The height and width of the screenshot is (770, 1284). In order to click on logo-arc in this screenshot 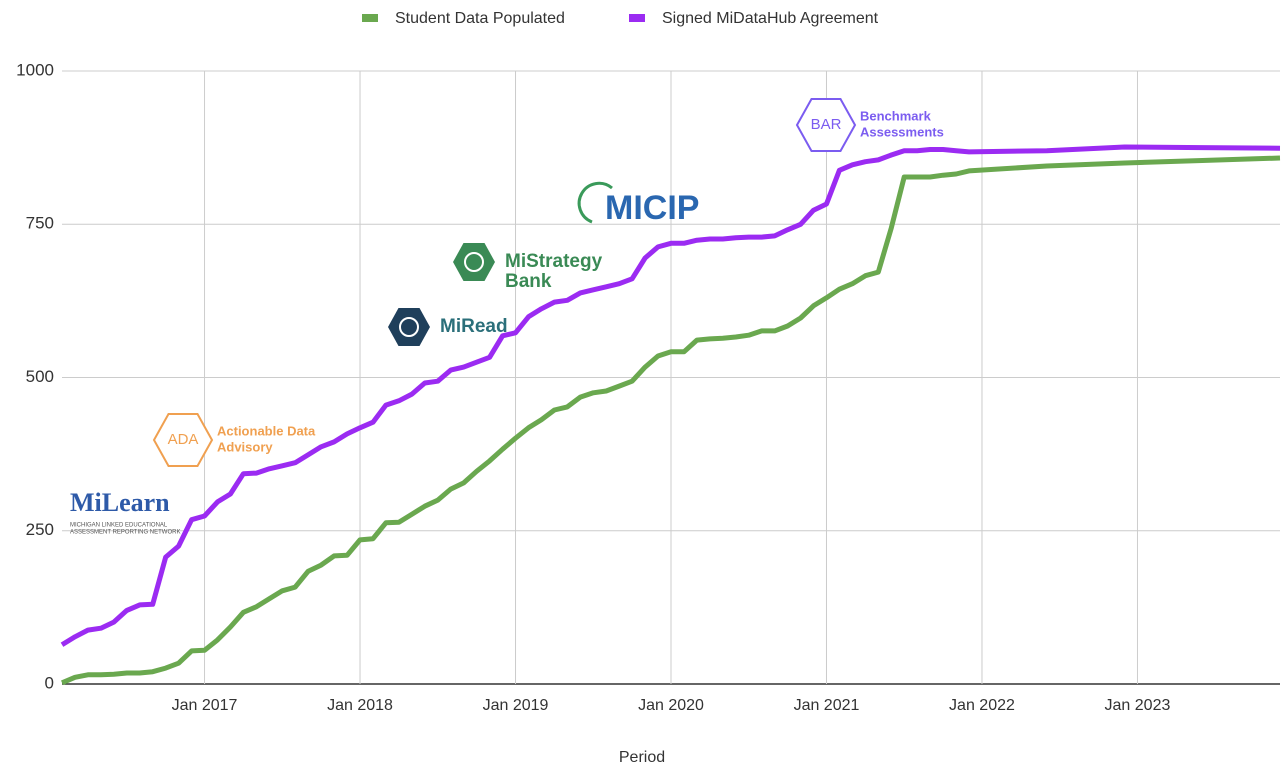, I will do `click(595, 202)`.